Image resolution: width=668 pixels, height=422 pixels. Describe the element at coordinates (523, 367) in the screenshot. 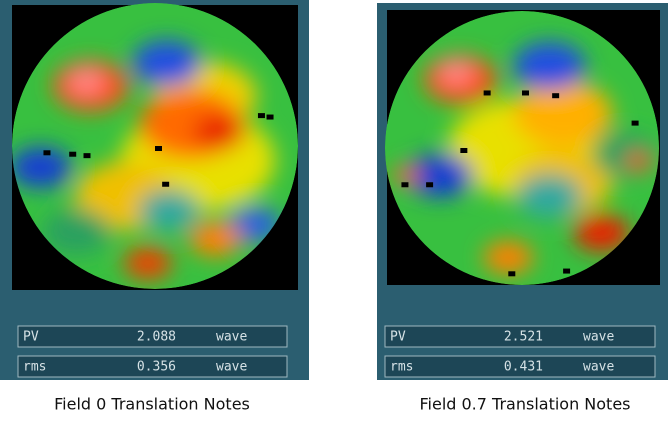

I see `readout-value: 0.431` at that location.